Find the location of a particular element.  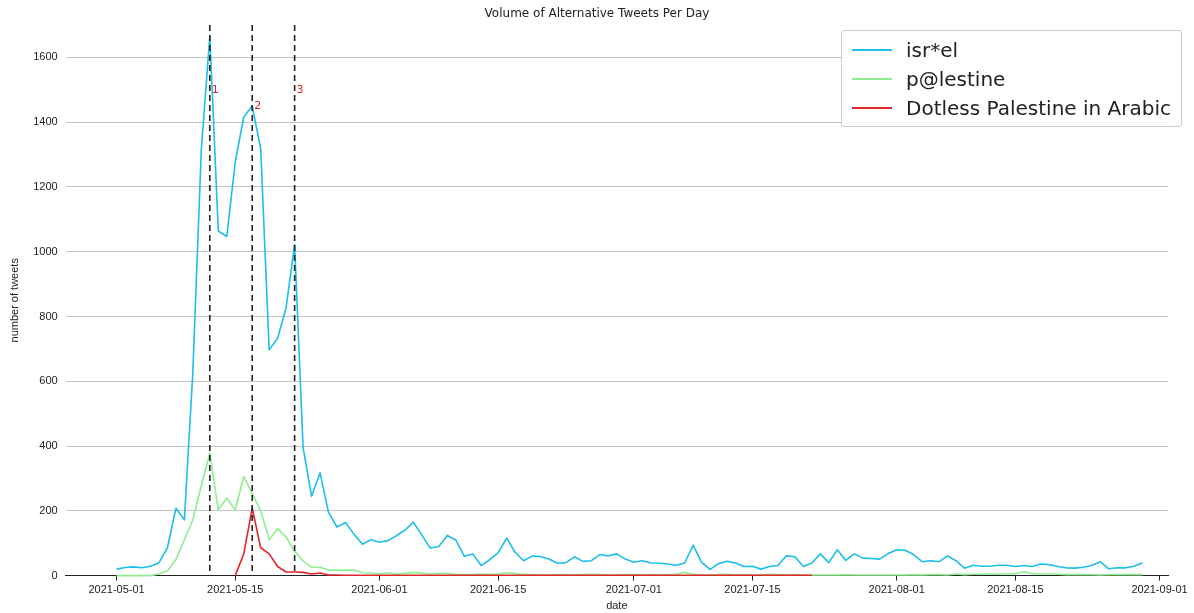

x-tick-label: 2021-06-01 is located at coordinates (379, 589).